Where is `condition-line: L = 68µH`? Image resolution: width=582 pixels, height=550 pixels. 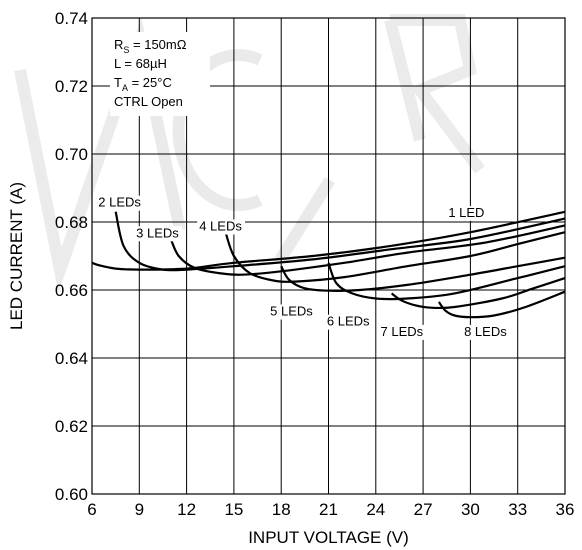
condition-line: L = 68µH is located at coordinates (140, 63).